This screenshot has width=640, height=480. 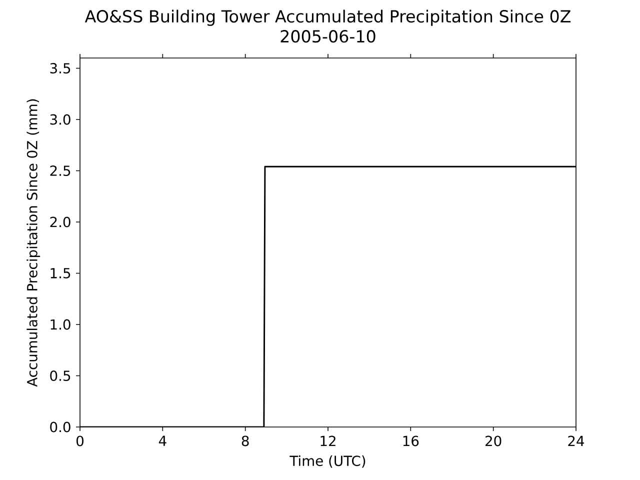 I want to click on x-tick-label: 4, so click(x=162, y=441).